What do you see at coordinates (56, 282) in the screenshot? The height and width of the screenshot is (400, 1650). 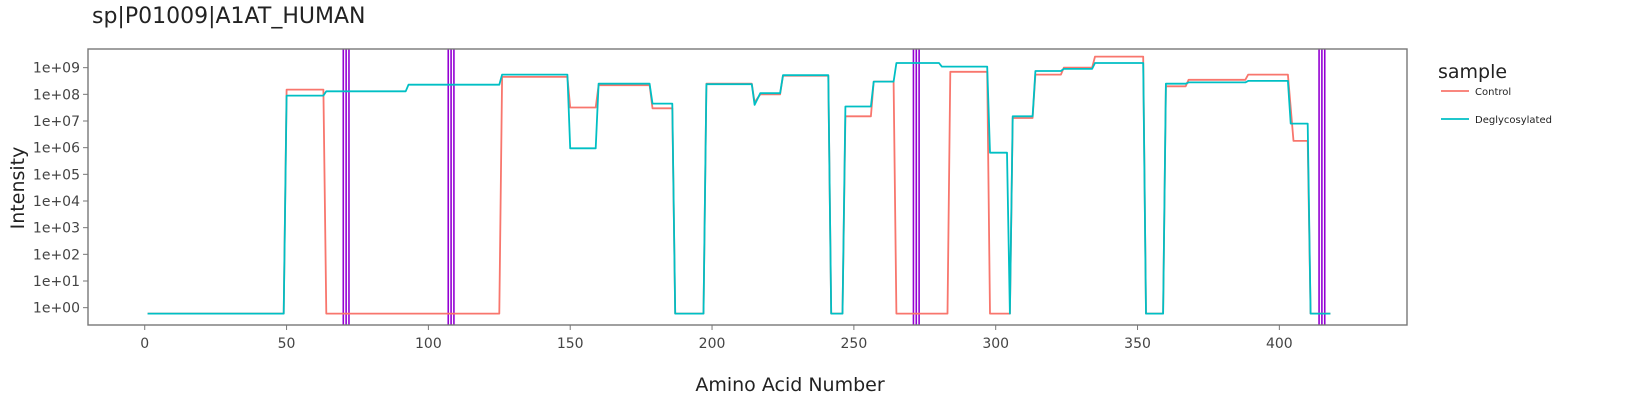 I see `y-tick-label: 1e+01` at bounding box center [56, 282].